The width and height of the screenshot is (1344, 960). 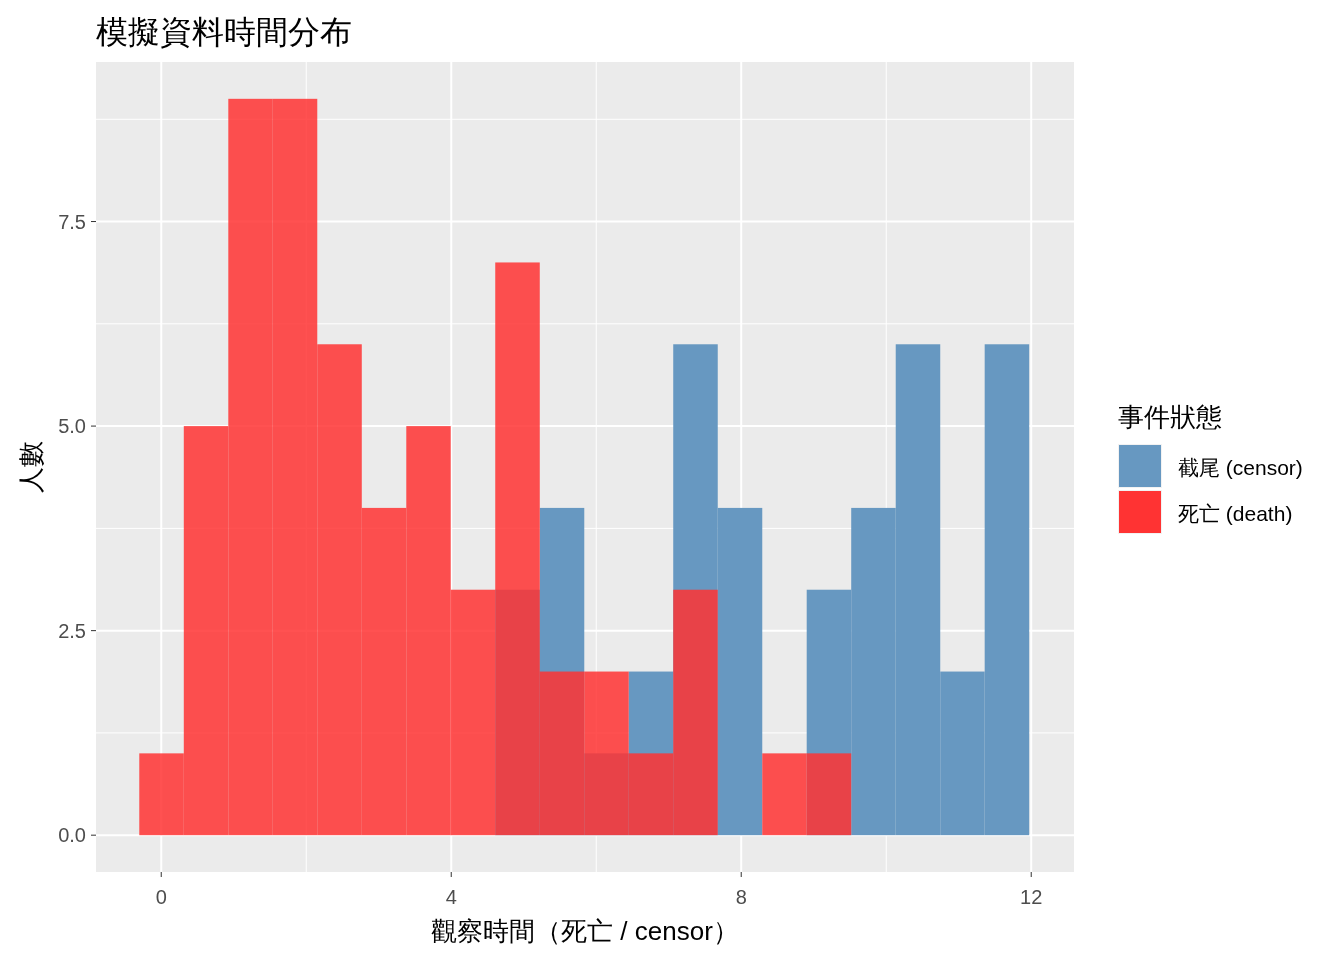 What do you see at coordinates (72, 835) in the screenshot?
I see `y-tick-label: 0.0` at bounding box center [72, 835].